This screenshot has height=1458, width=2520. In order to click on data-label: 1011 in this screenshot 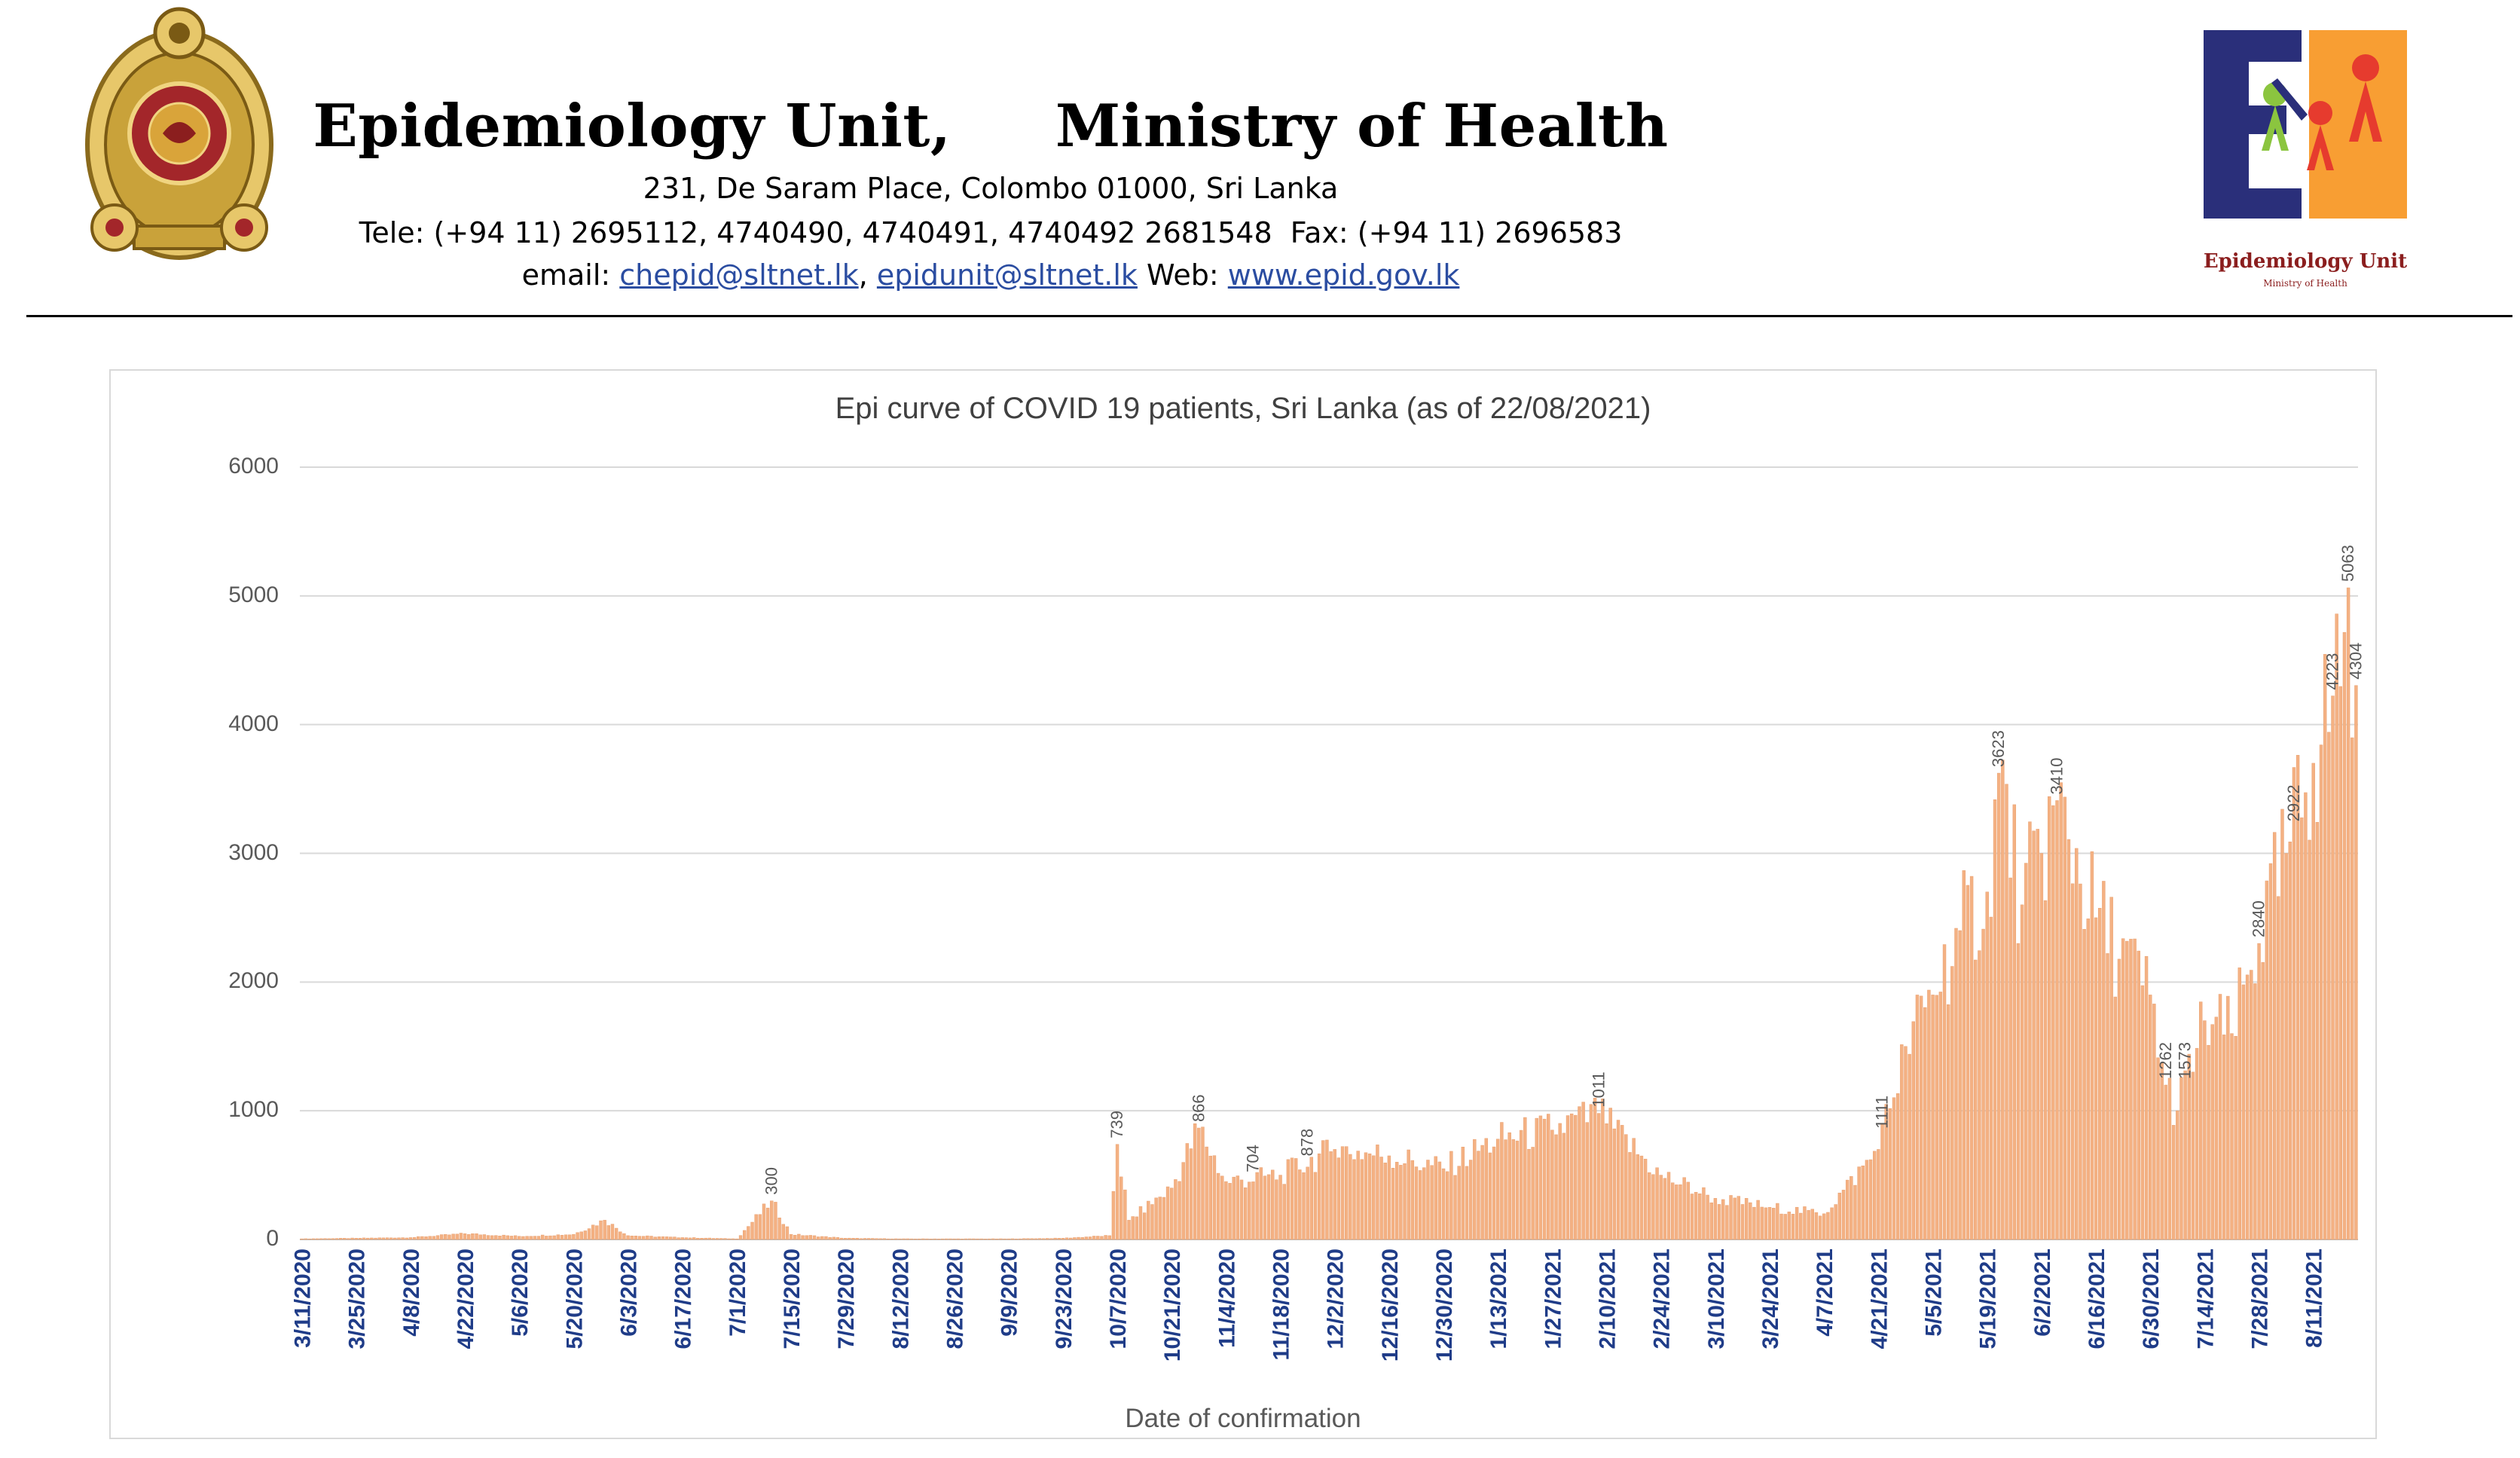, I will do `click(1598, 1089)`.